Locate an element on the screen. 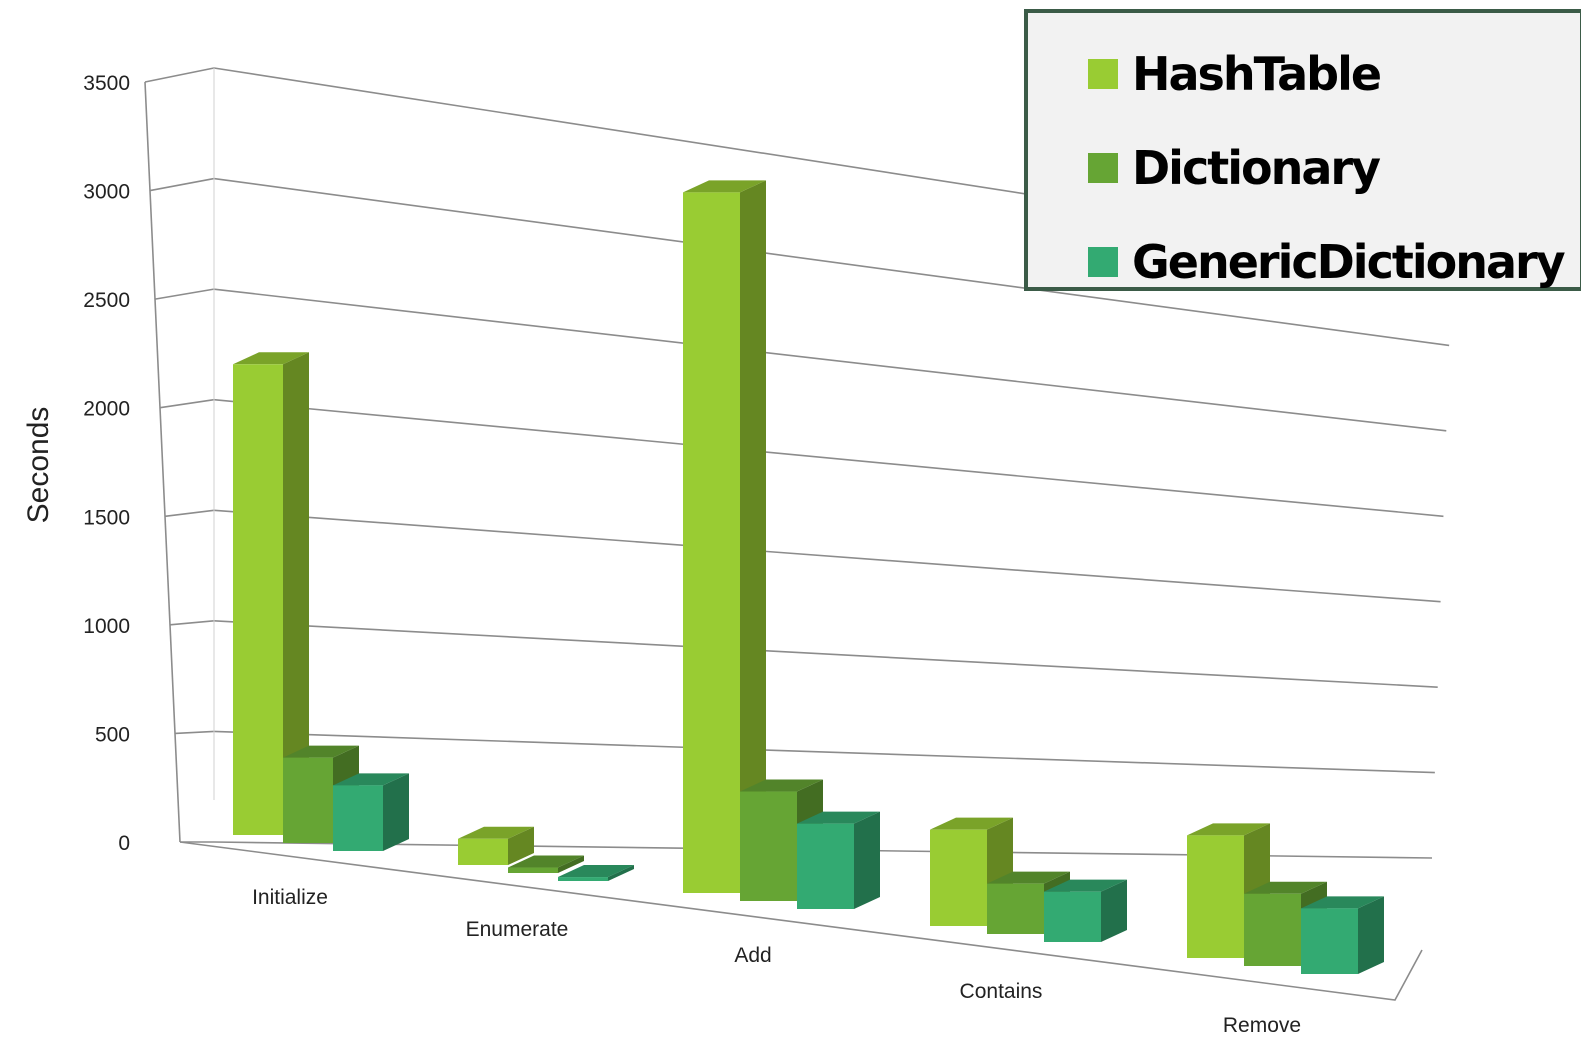 Image resolution: width=1581 pixels, height=1046 pixels. y-tick-label: 2500 is located at coordinates (106, 300).